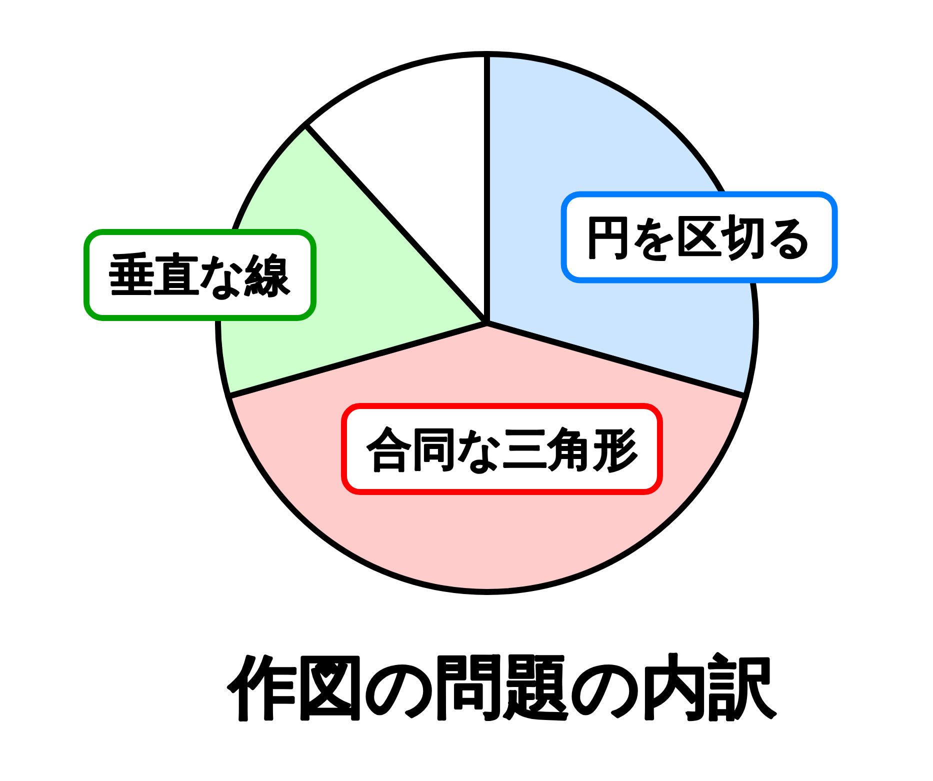 The height and width of the screenshot is (781, 933). Describe the element at coordinates (699, 237) in the screenshot. I see `slice-label: 円を区切る` at that location.